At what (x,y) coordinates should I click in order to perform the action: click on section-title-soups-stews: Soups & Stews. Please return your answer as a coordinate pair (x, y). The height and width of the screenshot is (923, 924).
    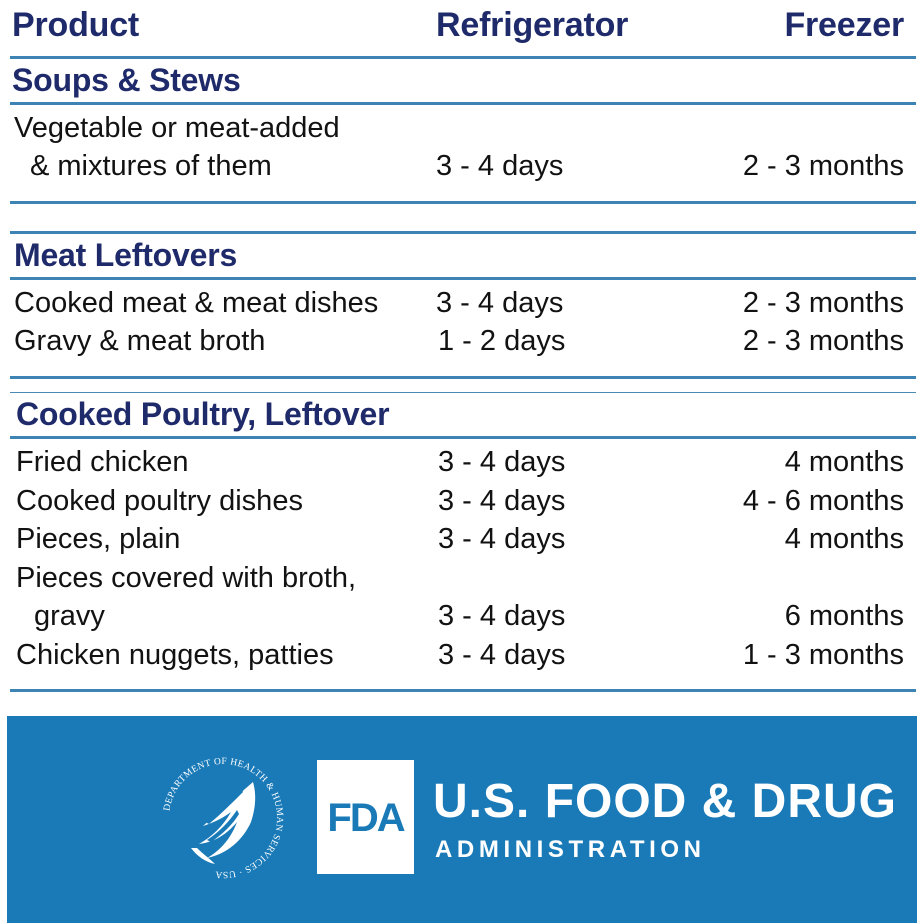
    Looking at the image, I should click on (126, 80).